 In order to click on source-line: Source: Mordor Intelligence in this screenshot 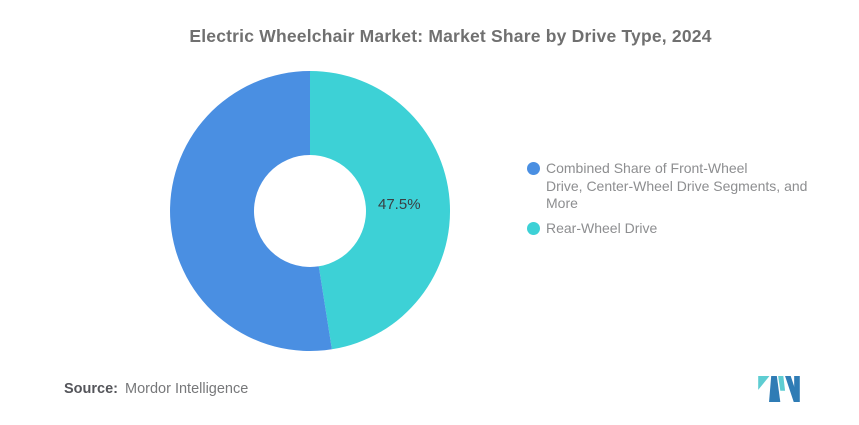, I will do `click(156, 389)`.